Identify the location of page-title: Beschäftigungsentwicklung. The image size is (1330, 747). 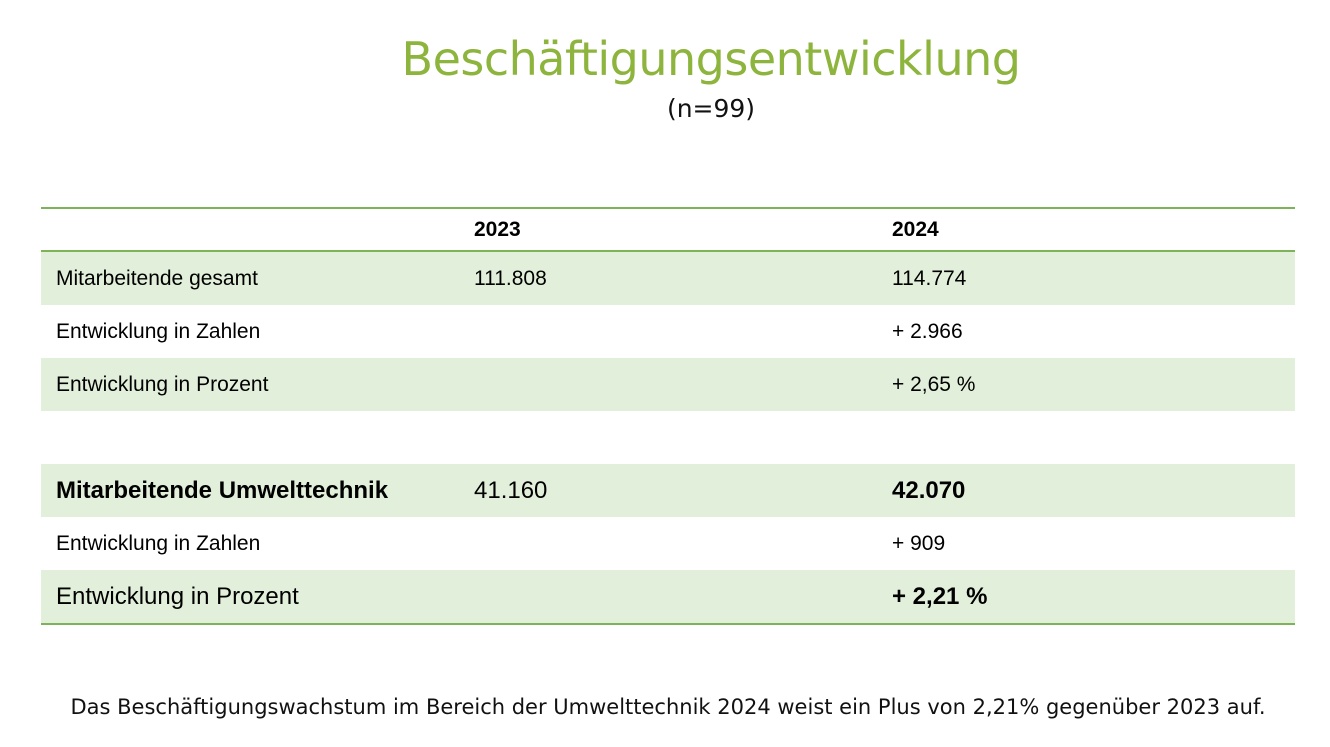
(711, 59).